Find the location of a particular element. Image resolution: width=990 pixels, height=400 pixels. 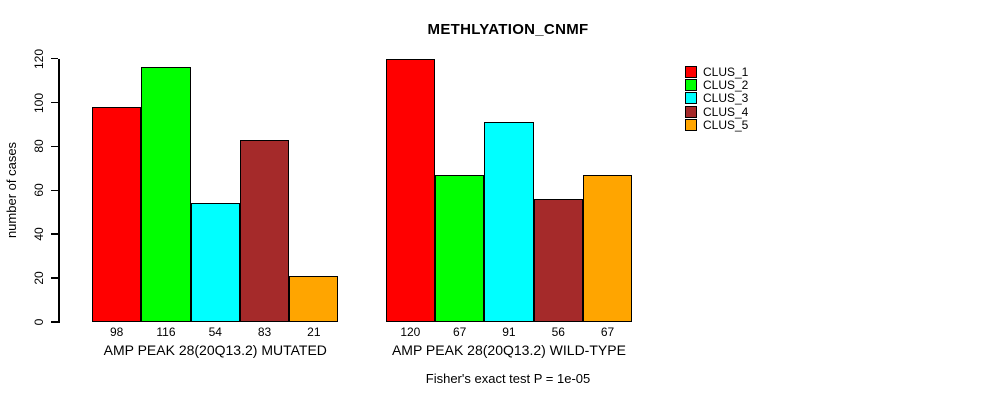

y-axis-tick-label: 0 is located at coordinates (39, 322).